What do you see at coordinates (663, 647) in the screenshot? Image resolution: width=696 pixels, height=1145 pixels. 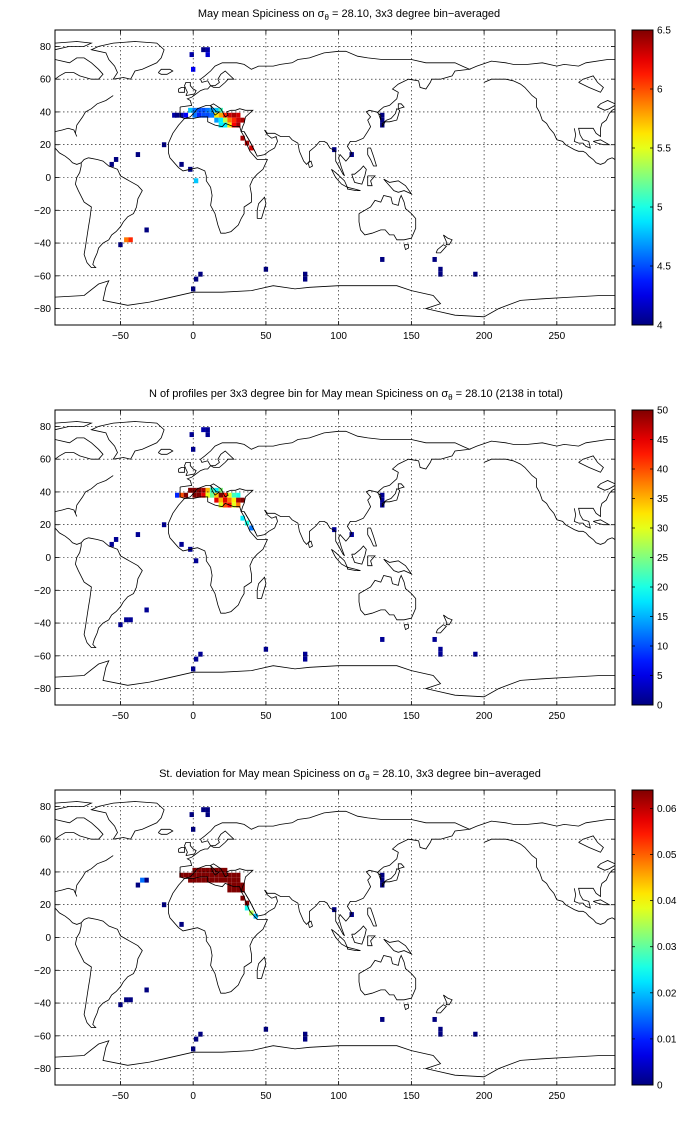 I see `colorbar-tick-label: 10` at bounding box center [663, 647].